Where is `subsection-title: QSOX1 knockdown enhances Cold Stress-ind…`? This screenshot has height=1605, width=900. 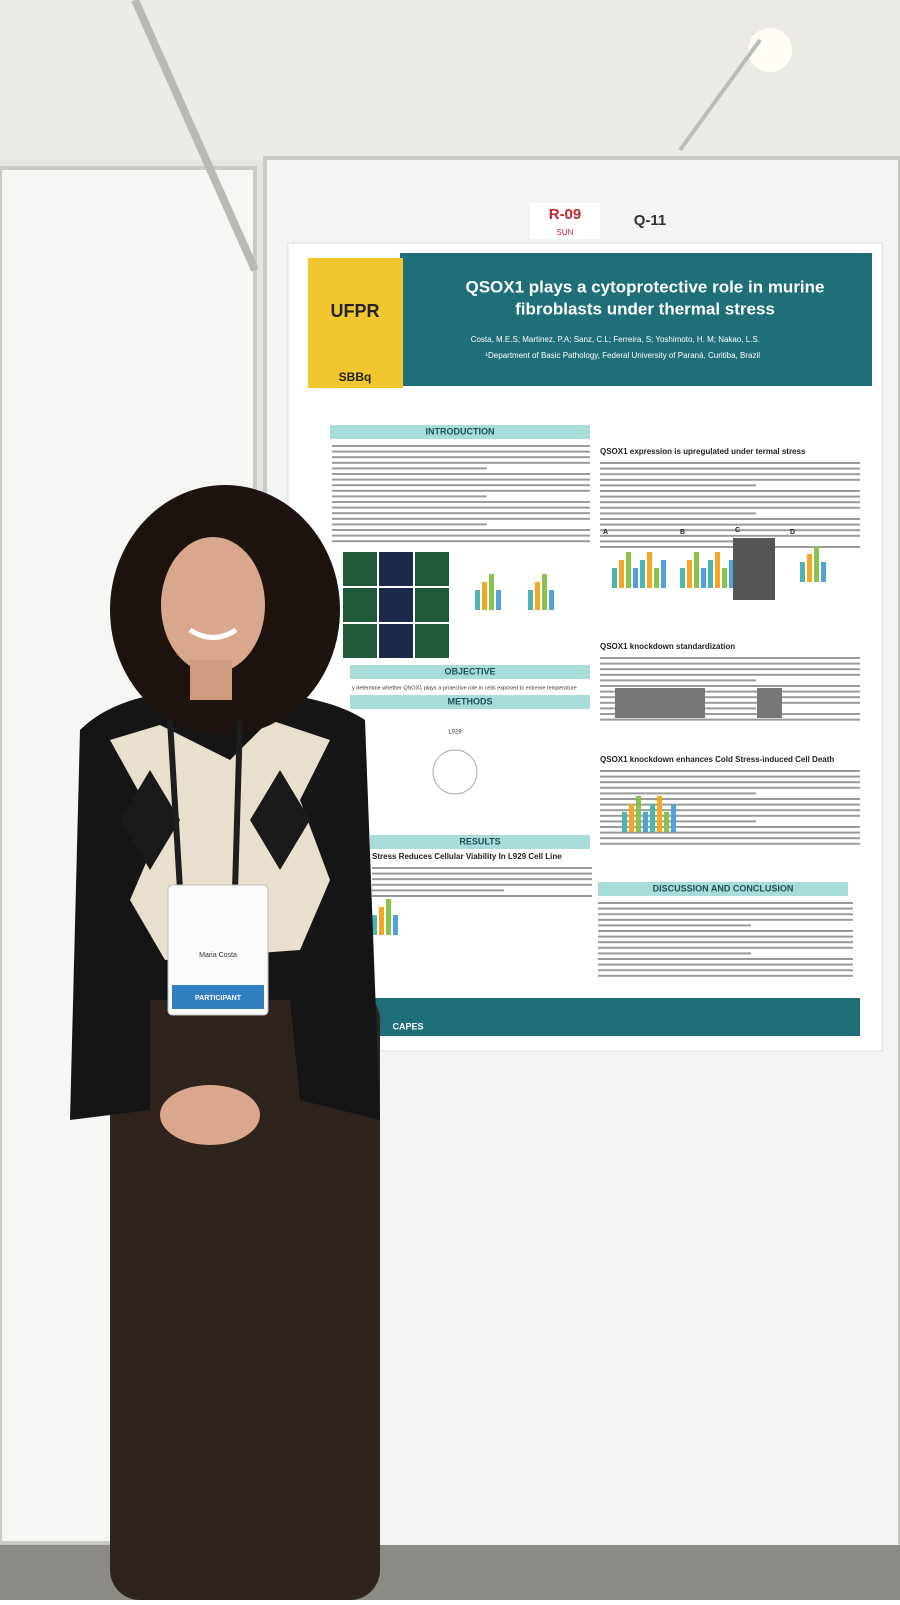
subsection-title: QSOX1 knockdown enhances Cold Stress-ind… is located at coordinates (717, 759).